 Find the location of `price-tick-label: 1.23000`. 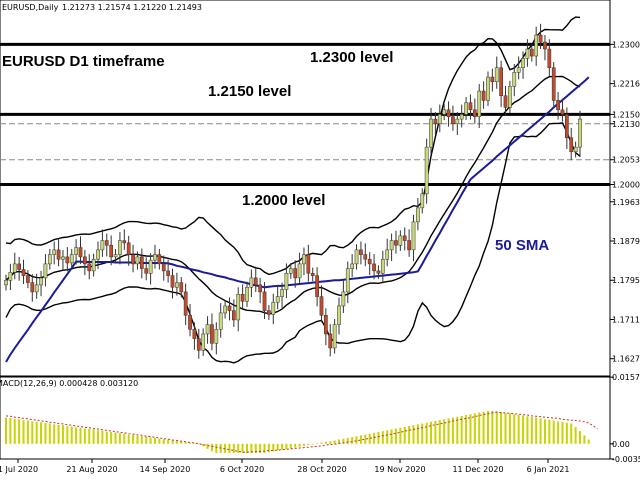

price-tick-label: 1.23000 is located at coordinates (626, 44).